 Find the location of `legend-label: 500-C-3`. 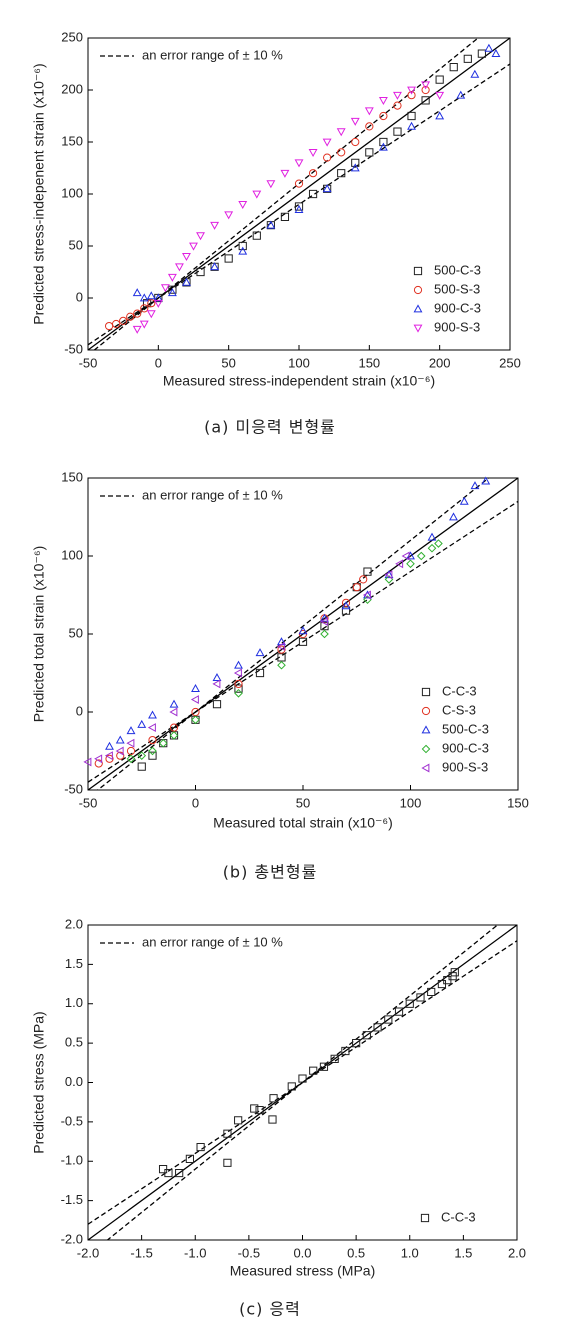

legend-label: 500-C-3 is located at coordinates (457, 269).